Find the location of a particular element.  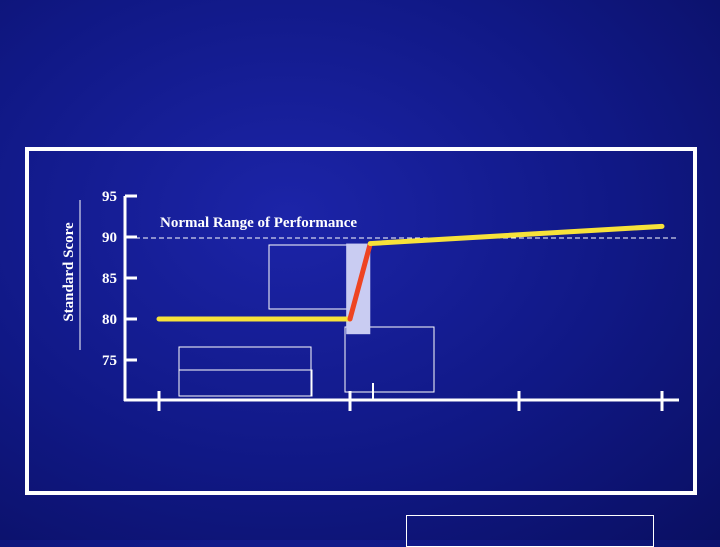

y-ticks: 95 90 85 80 75 is located at coordinates (119, 279).